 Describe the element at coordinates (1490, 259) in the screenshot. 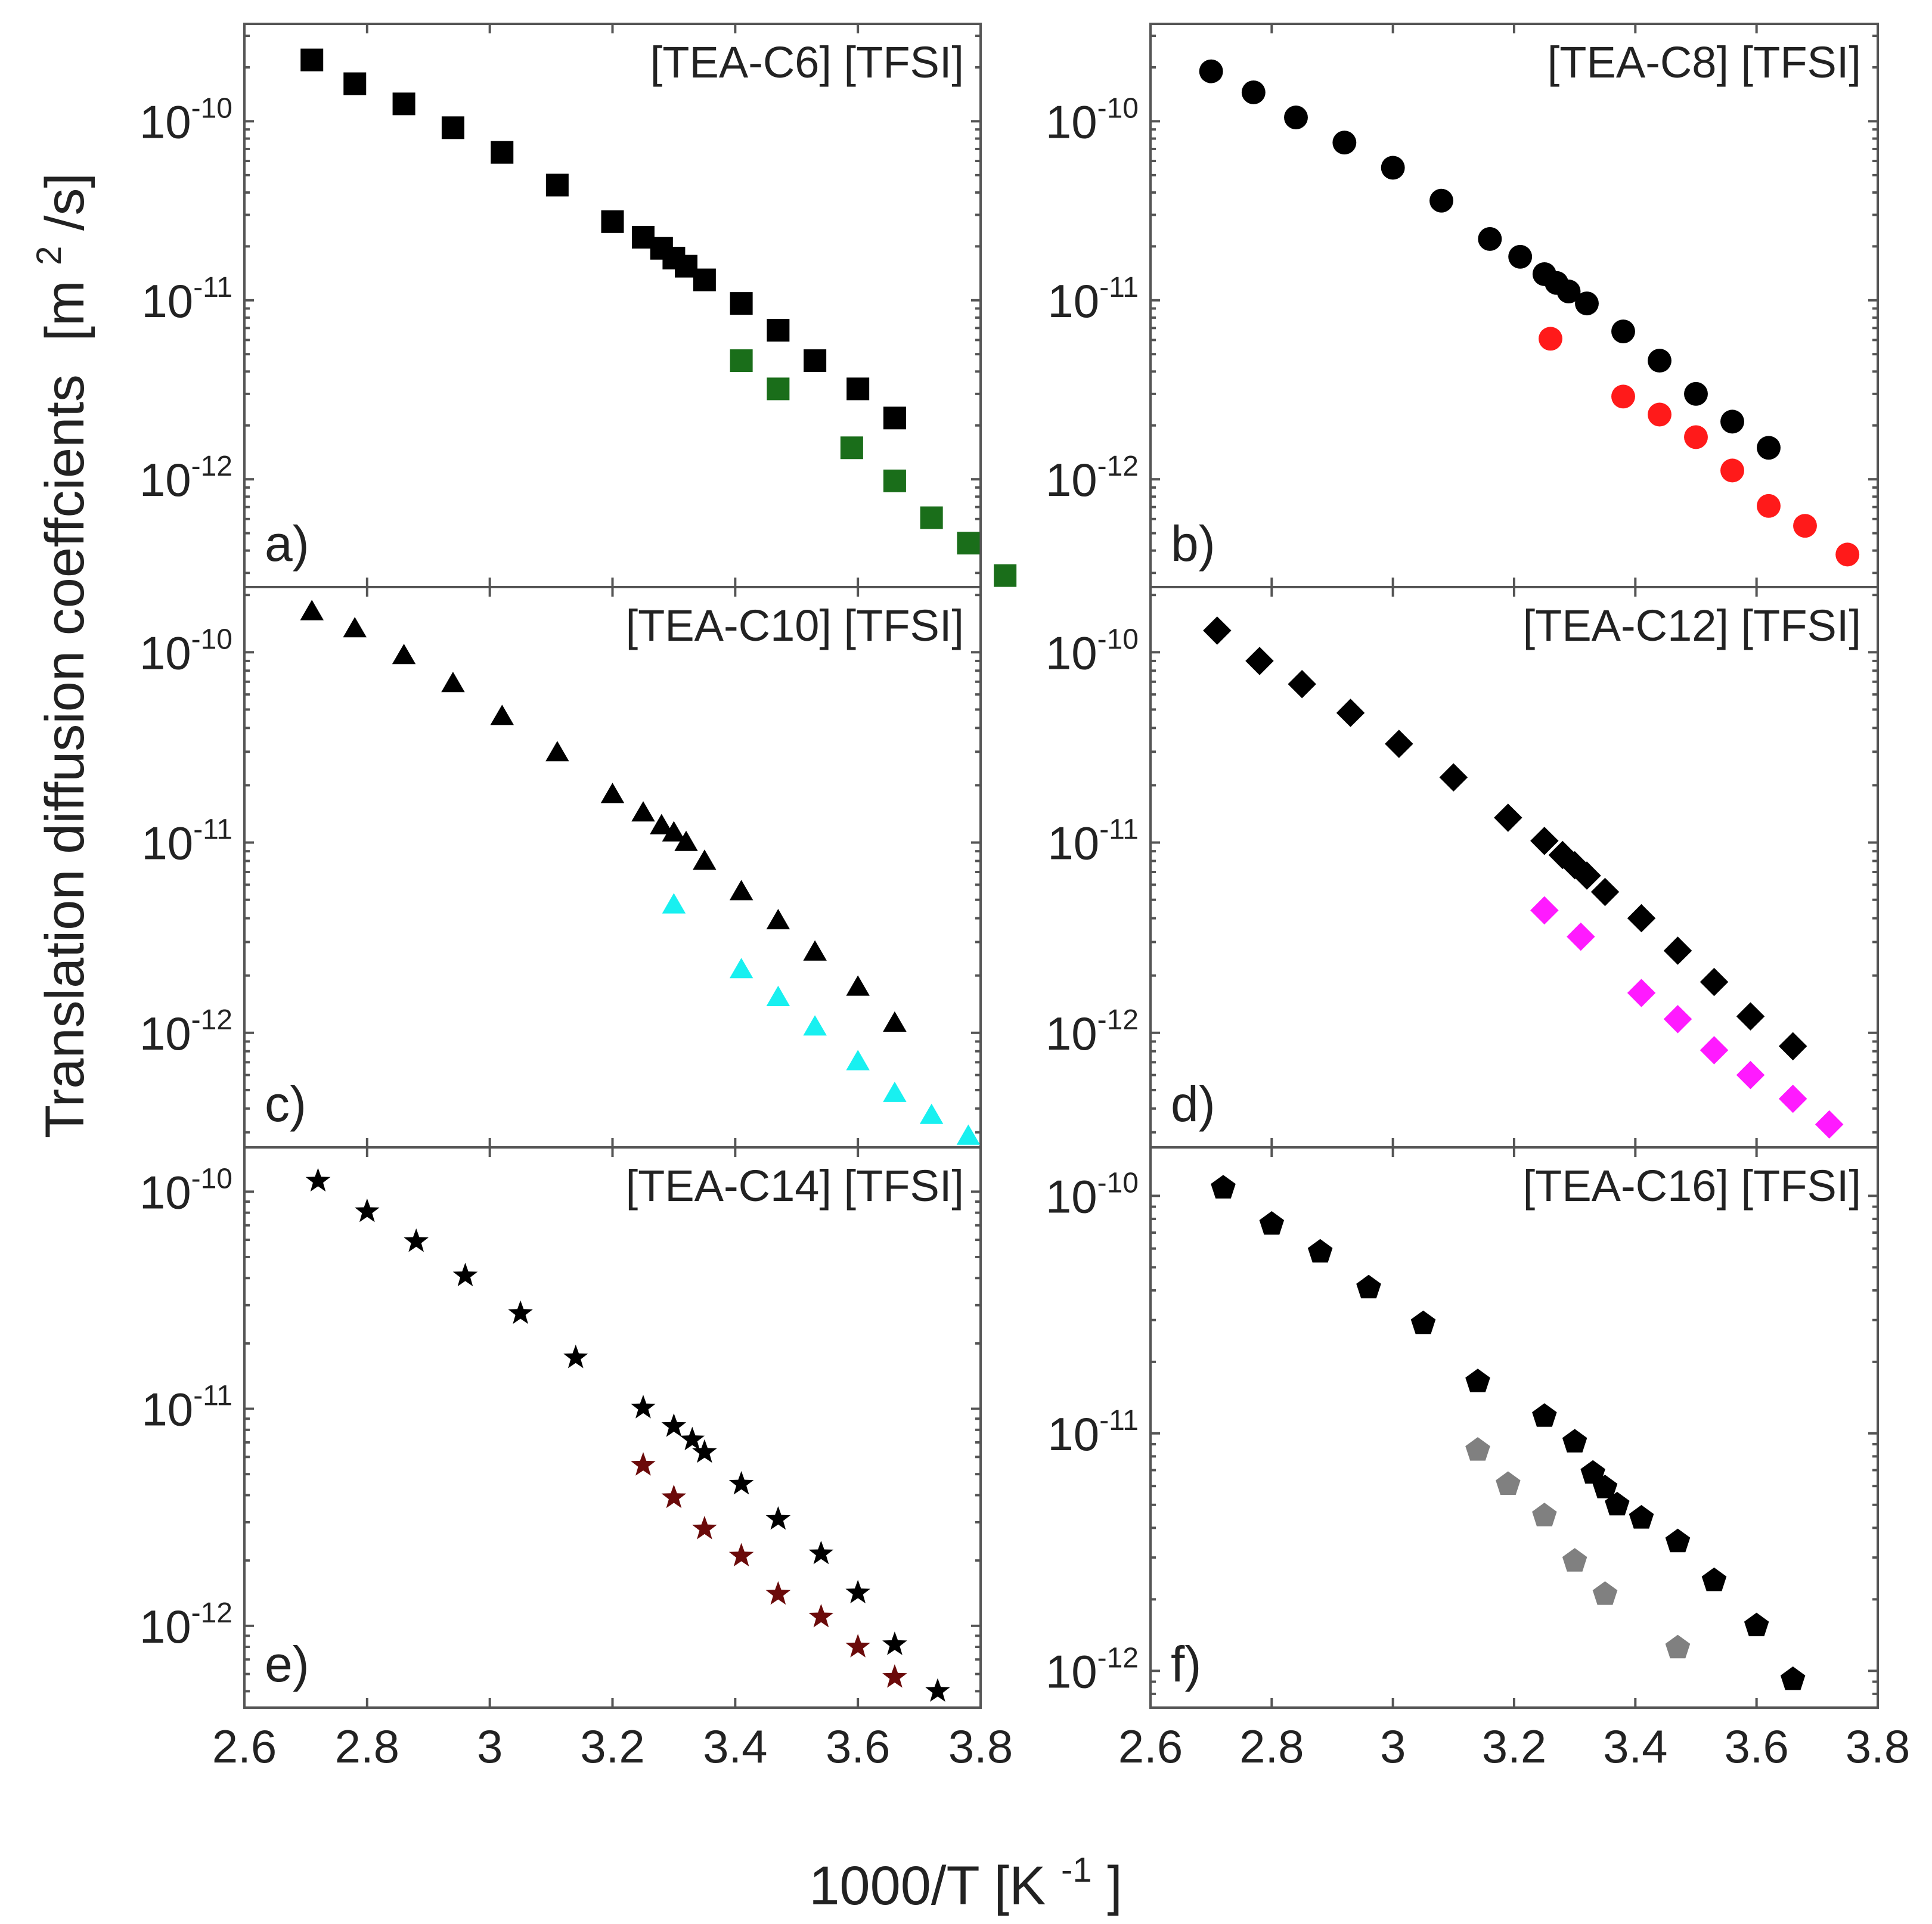

I see `series-b-black` at that location.